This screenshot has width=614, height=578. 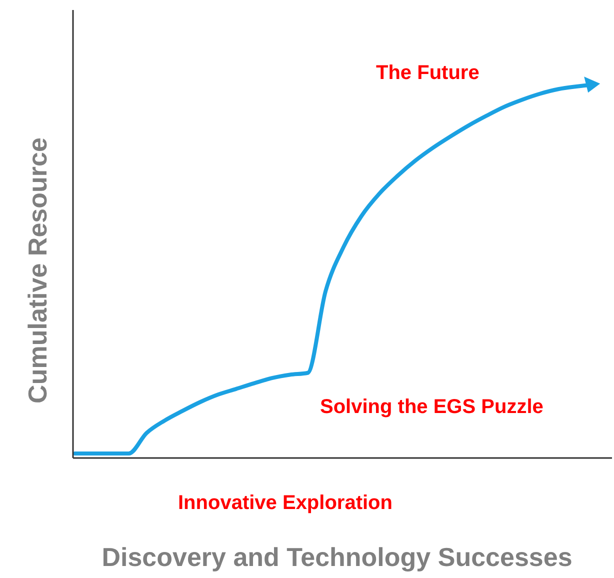 What do you see at coordinates (432, 407) in the screenshot?
I see `annotation: Solving the EGS Puzzle` at bounding box center [432, 407].